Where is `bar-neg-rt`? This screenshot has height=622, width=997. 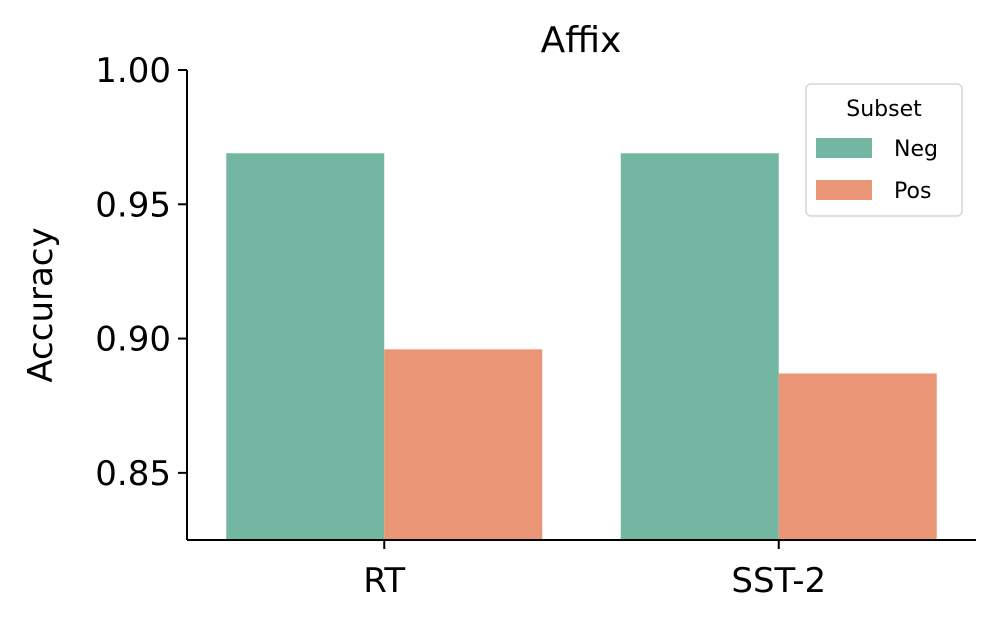
bar-neg-rt is located at coordinates (305, 346).